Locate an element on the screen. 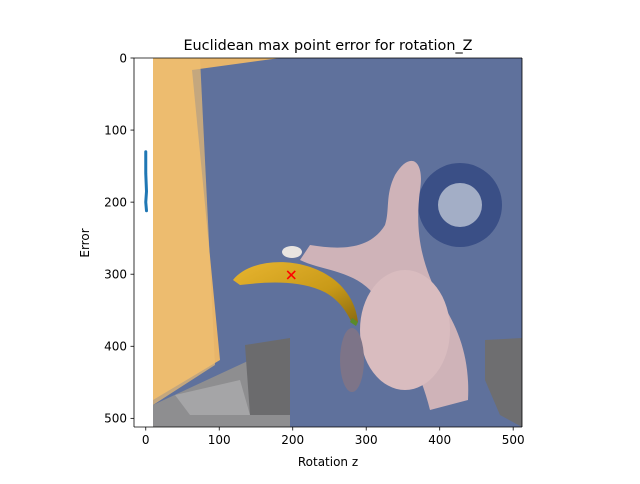  x-tick-label: 400 is located at coordinates (439, 440).